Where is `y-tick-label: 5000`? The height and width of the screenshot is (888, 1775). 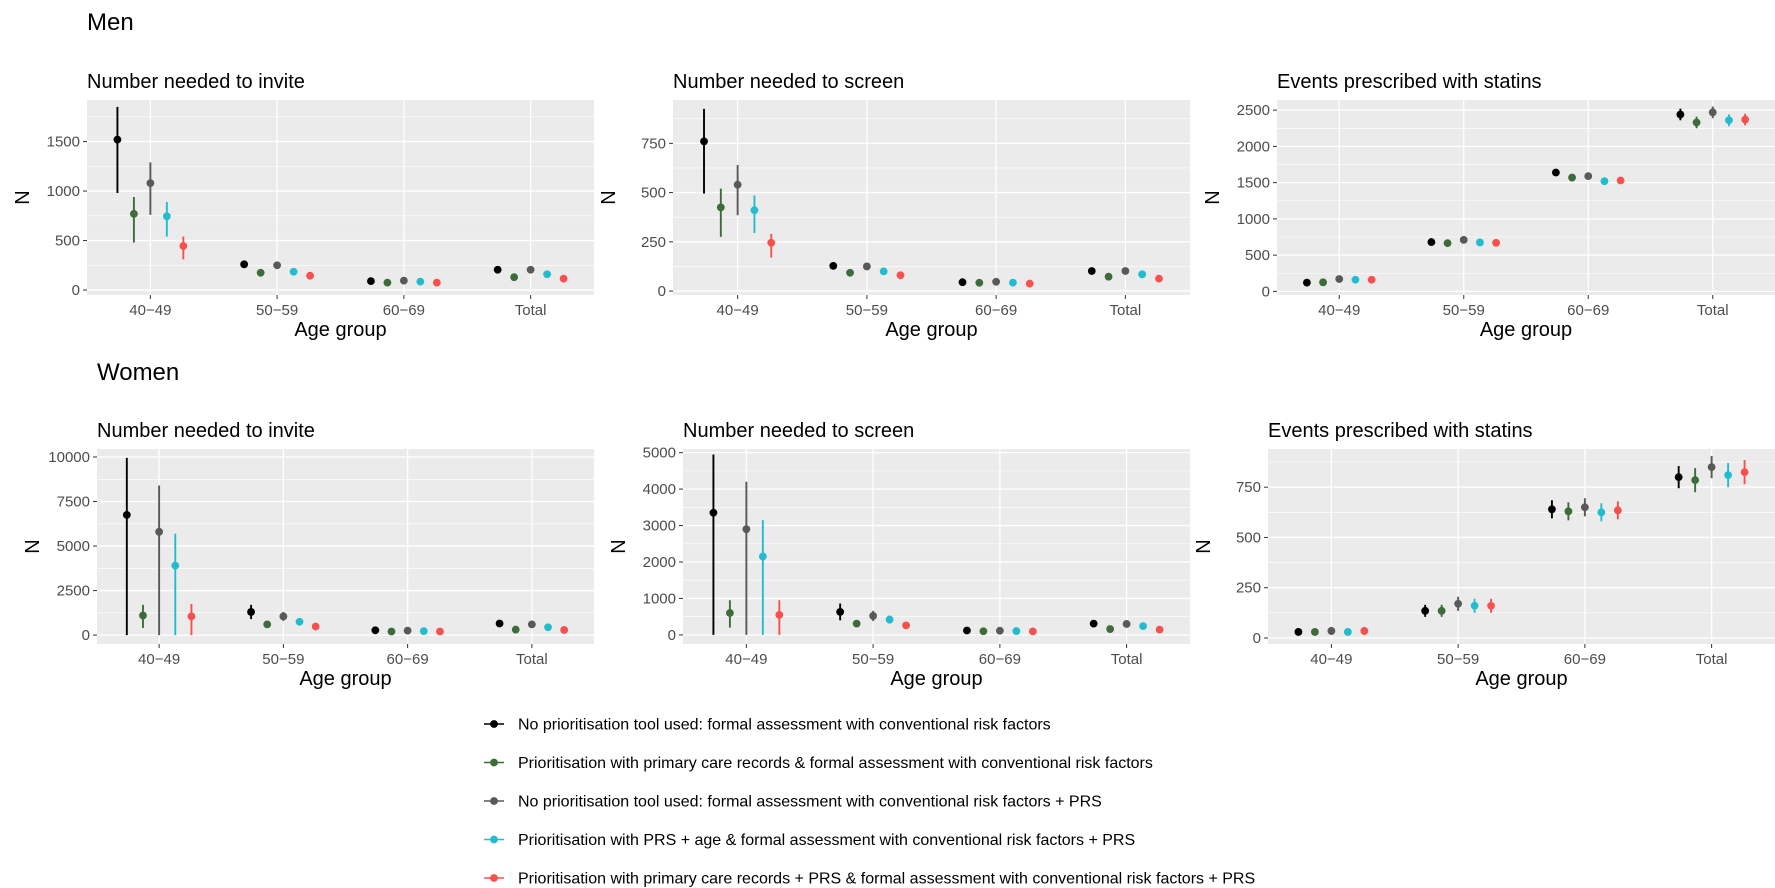
y-tick-label: 5000 is located at coordinates (73, 546).